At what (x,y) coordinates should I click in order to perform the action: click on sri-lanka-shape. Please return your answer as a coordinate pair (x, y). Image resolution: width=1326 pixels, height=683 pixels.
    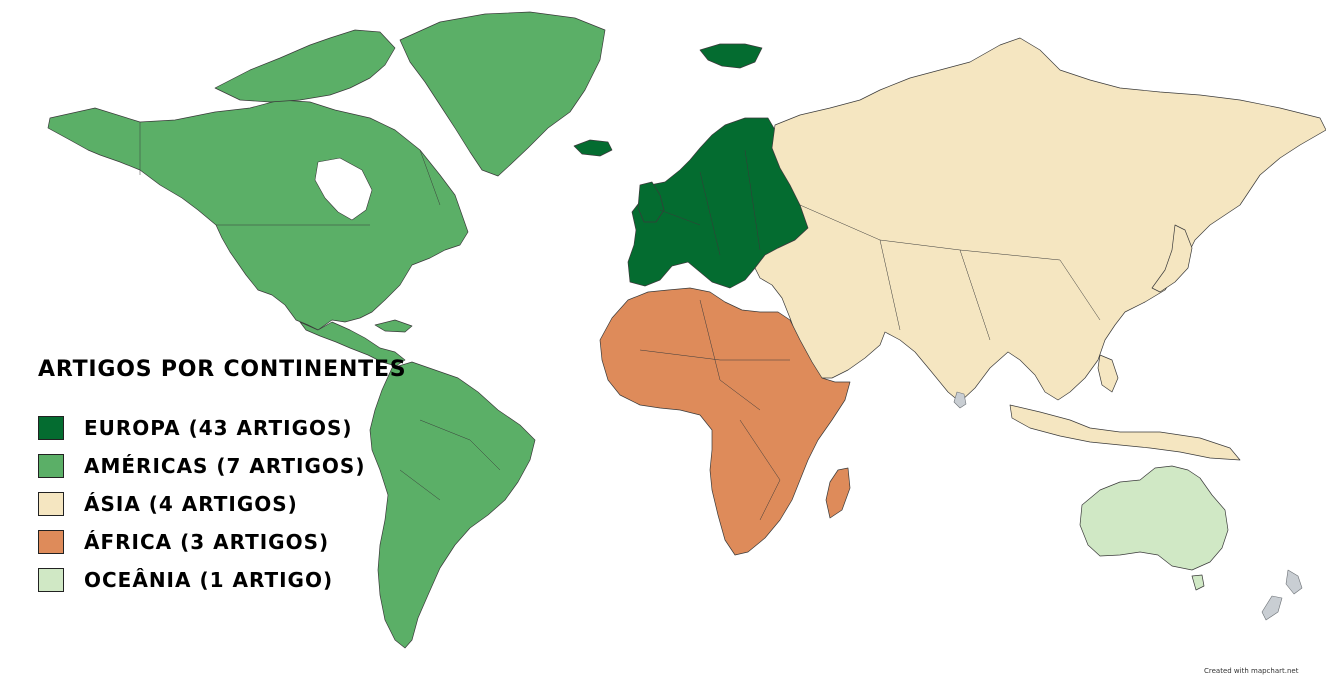
    Looking at the image, I should click on (960, 400).